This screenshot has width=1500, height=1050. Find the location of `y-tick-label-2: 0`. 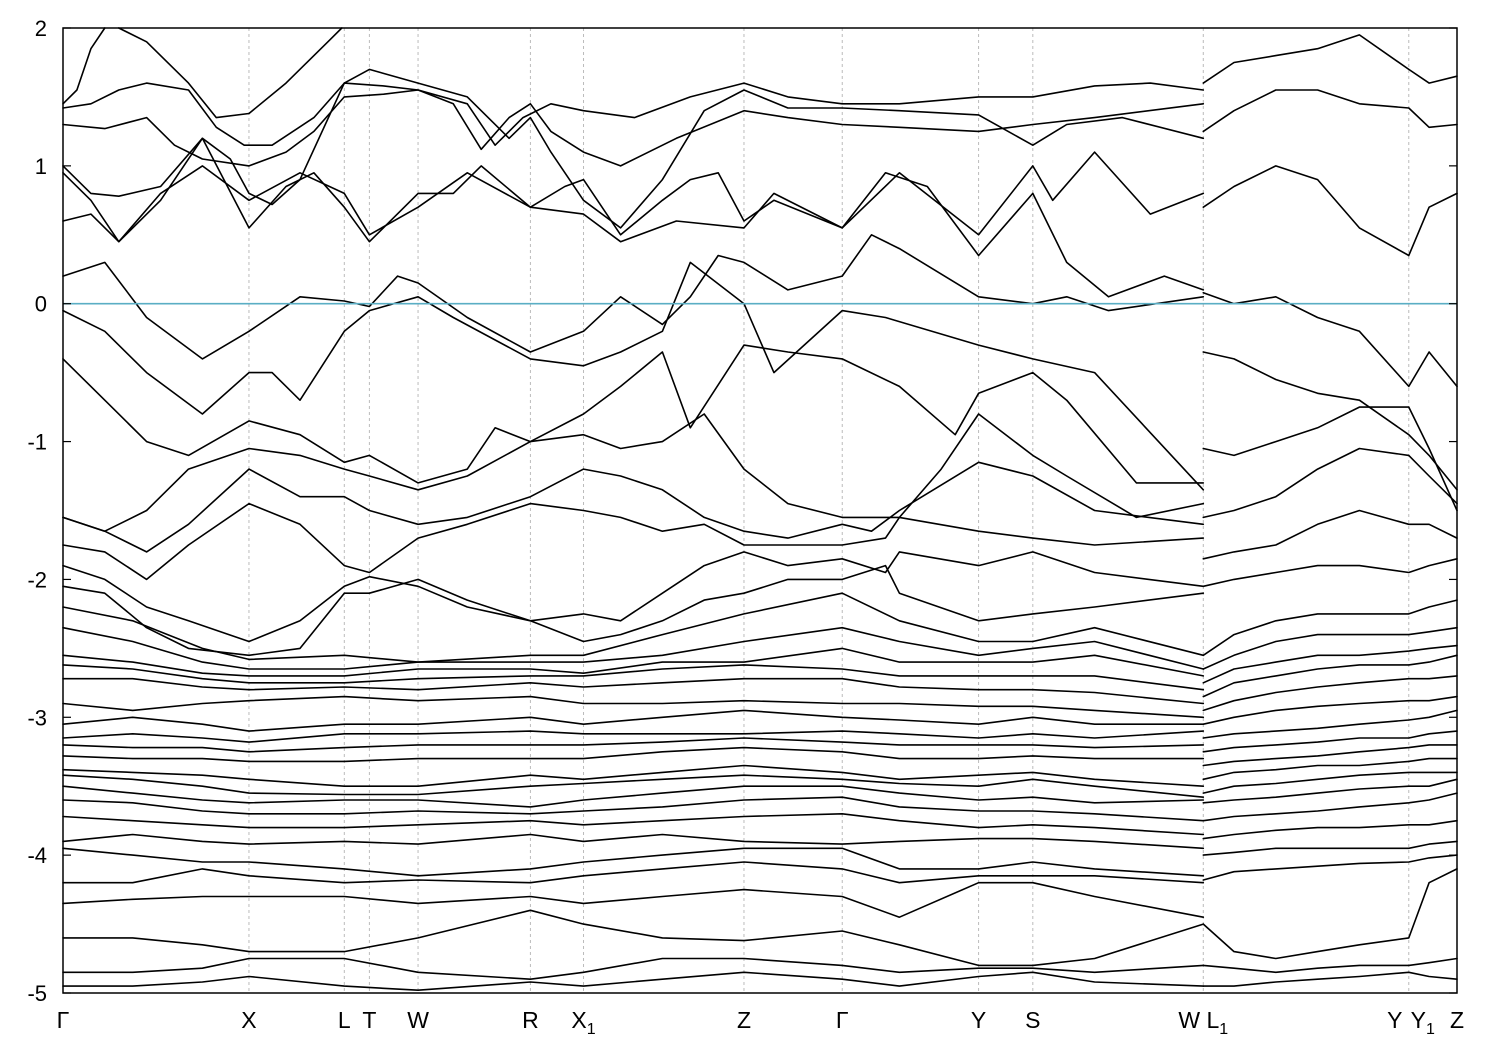

y-tick-label-2: 0 is located at coordinates (41, 304).